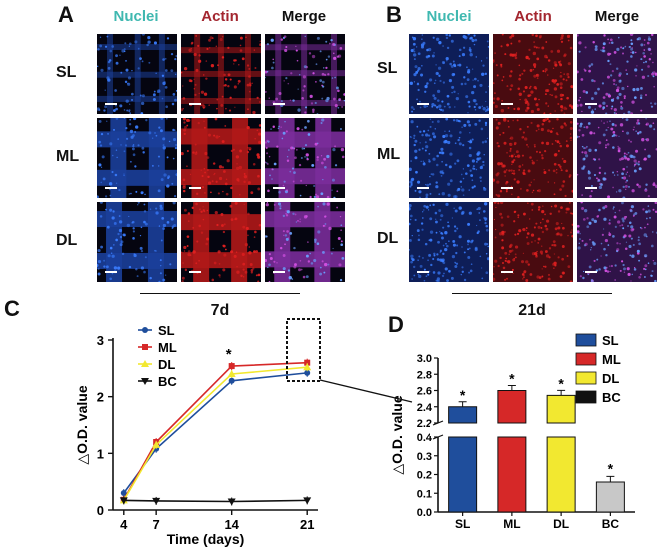 Image resolution: width=663 pixels, height=548 pixels. Describe the element at coordinates (82, 424) in the screenshot. I see `y-axis-label: △O.D. value` at that location.